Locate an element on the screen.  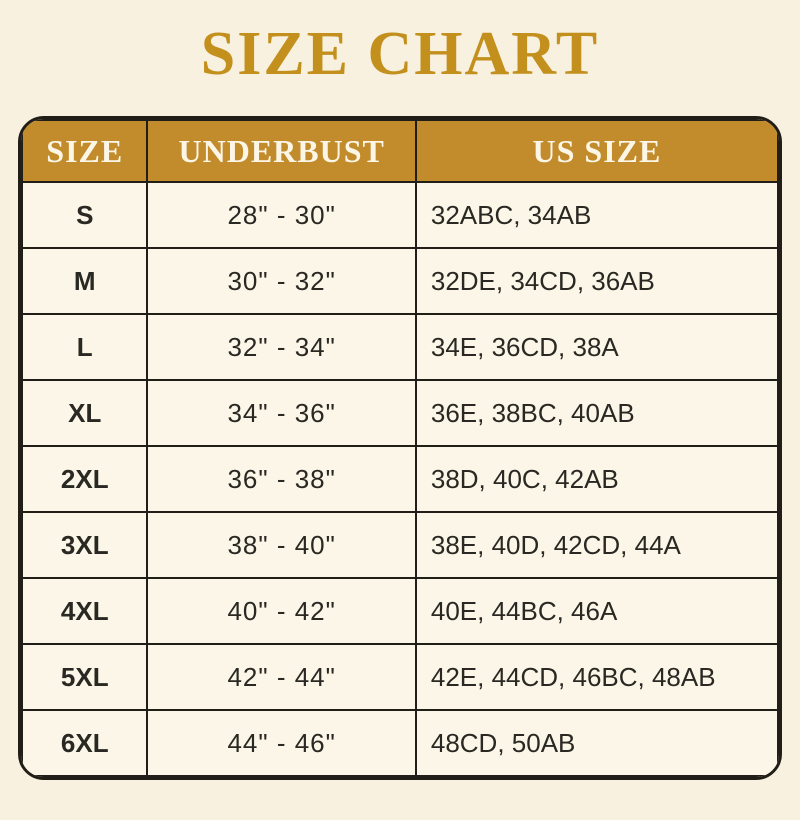
table-row: 5XL 42" - 44" 42E, 44CD, 46BC, 48AB is located at coordinates (400, 677).